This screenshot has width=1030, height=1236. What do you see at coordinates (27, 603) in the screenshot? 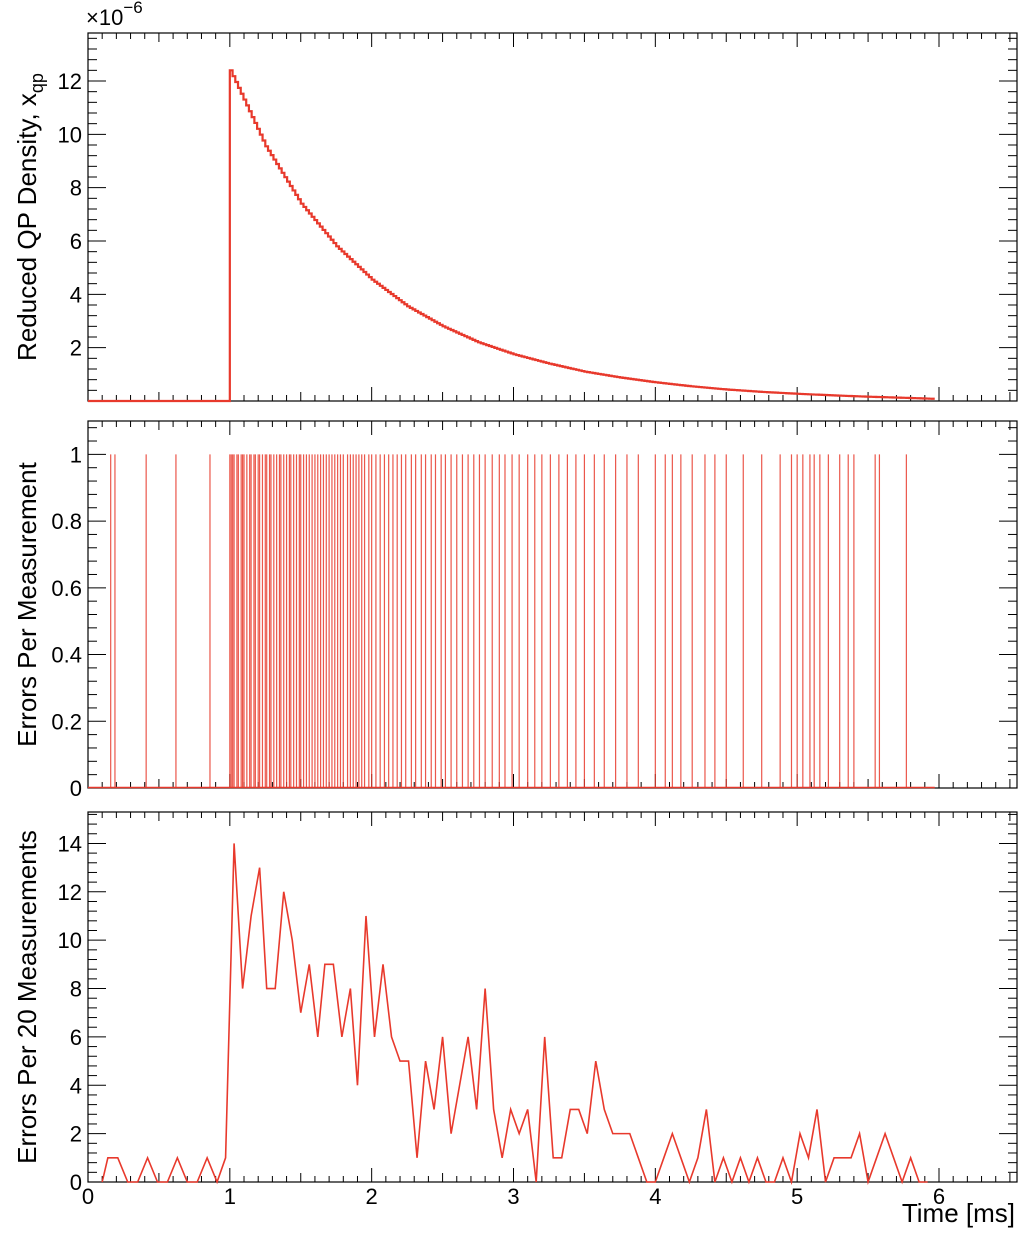
I see `y-axis-title: Errors Per Measurement` at bounding box center [27, 603].